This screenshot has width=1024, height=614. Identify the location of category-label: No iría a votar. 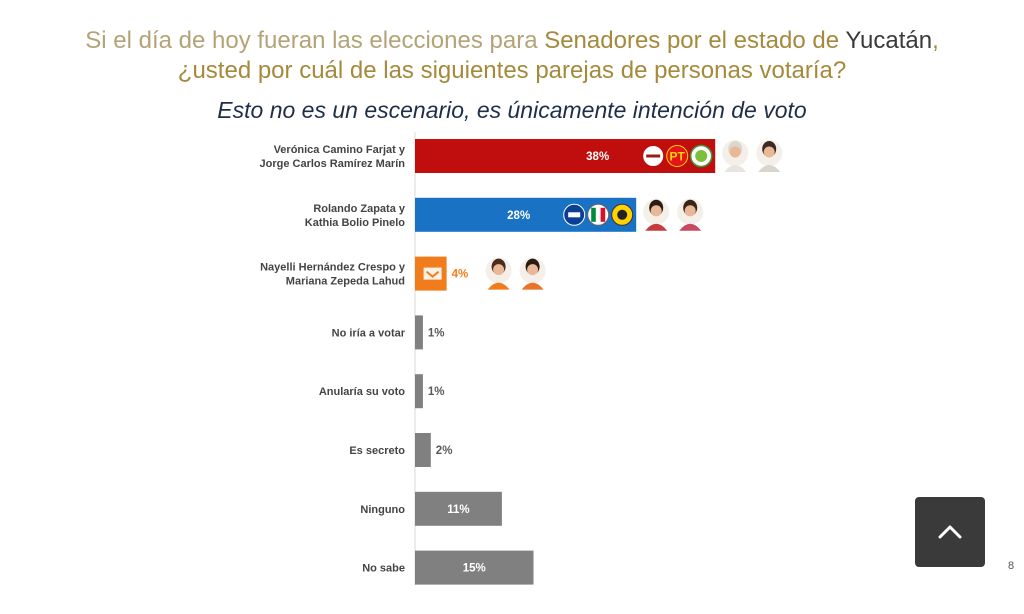
(369, 333).